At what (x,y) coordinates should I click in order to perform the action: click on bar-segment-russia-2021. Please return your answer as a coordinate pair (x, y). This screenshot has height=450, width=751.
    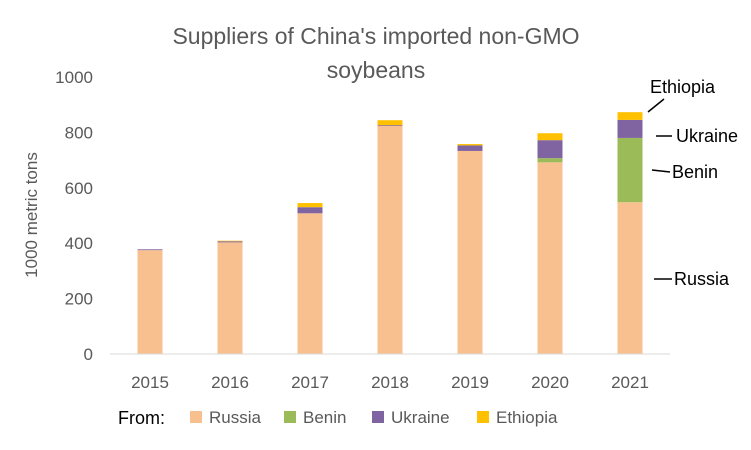
    Looking at the image, I should click on (630, 278).